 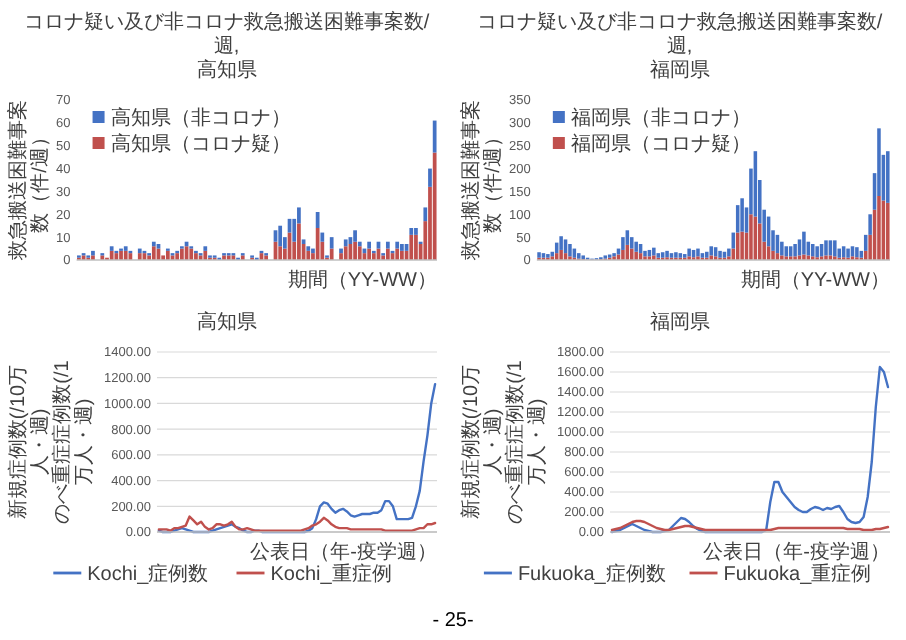 I want to click on legend-label: 高知県（非コロナ）, so click(x=200, y=118).